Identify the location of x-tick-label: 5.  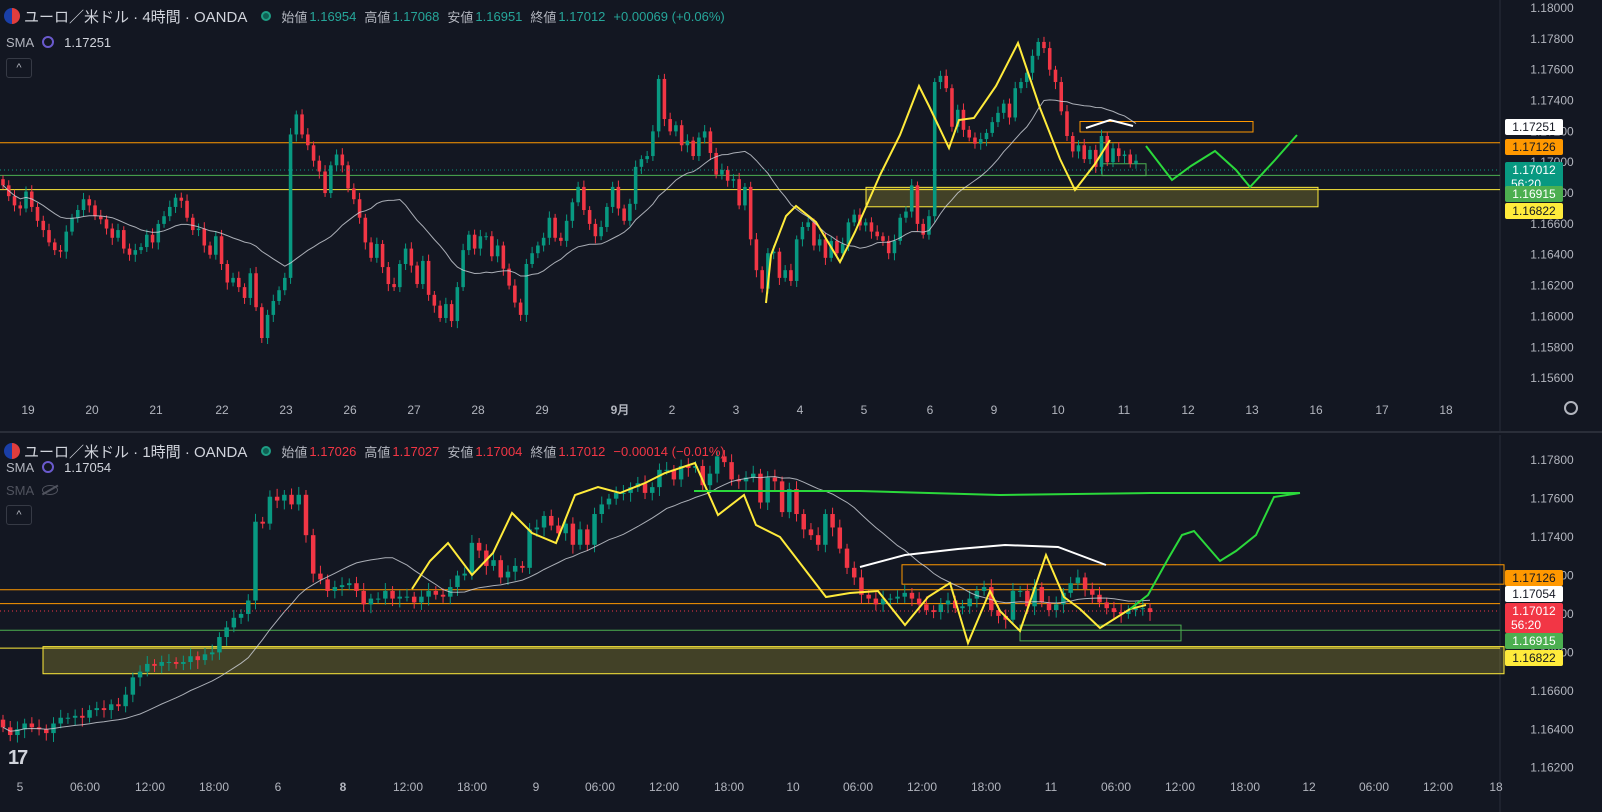
(864, 410).